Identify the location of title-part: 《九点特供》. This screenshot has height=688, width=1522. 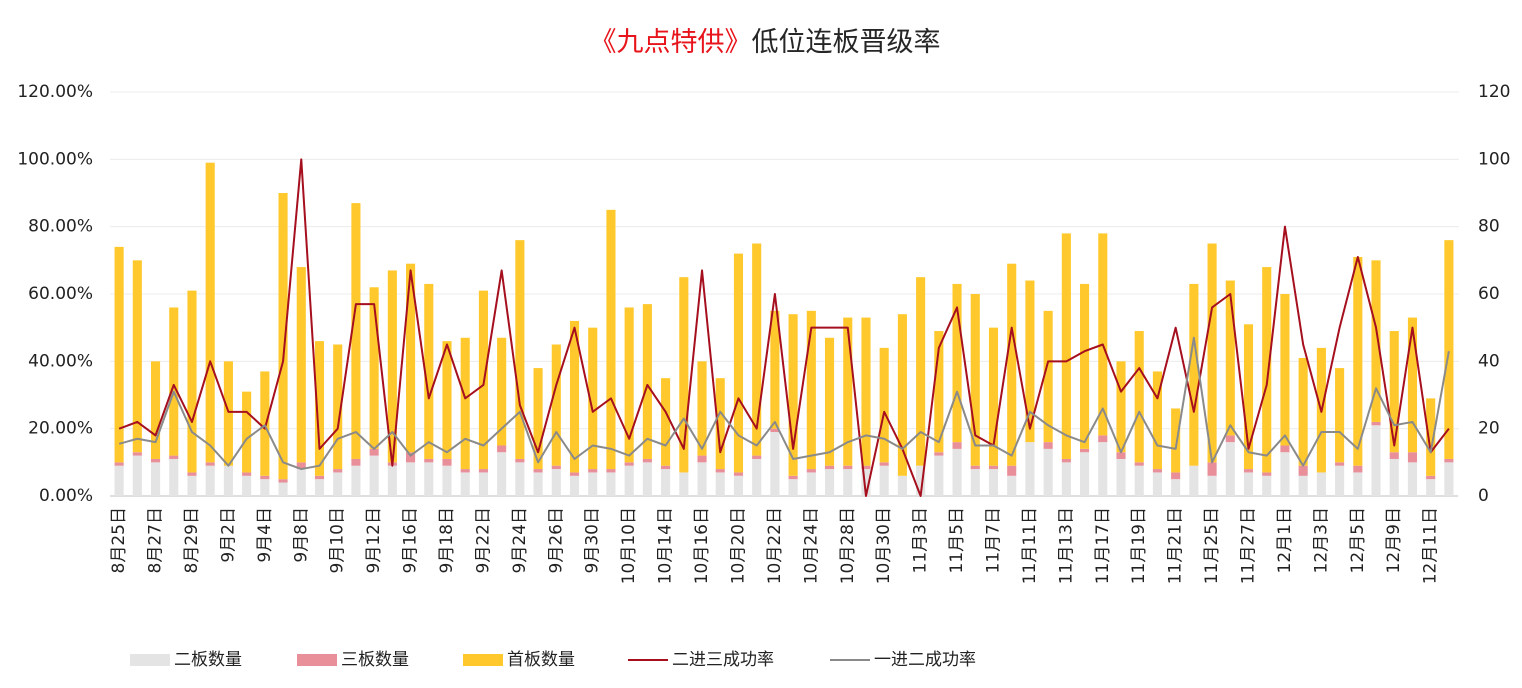
(671, 42).